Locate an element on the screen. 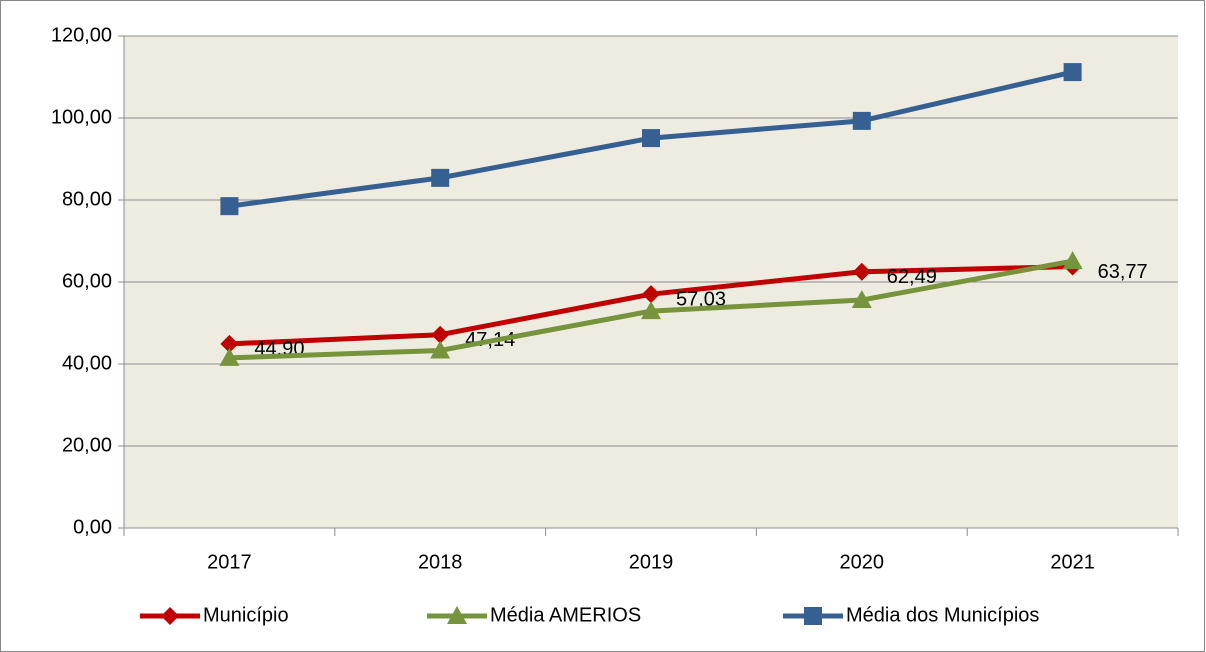 Image resolution: width=1206 pixels, height=652 pixels. legend-label: Média AMERIOS is located at coordinates (565, 615).